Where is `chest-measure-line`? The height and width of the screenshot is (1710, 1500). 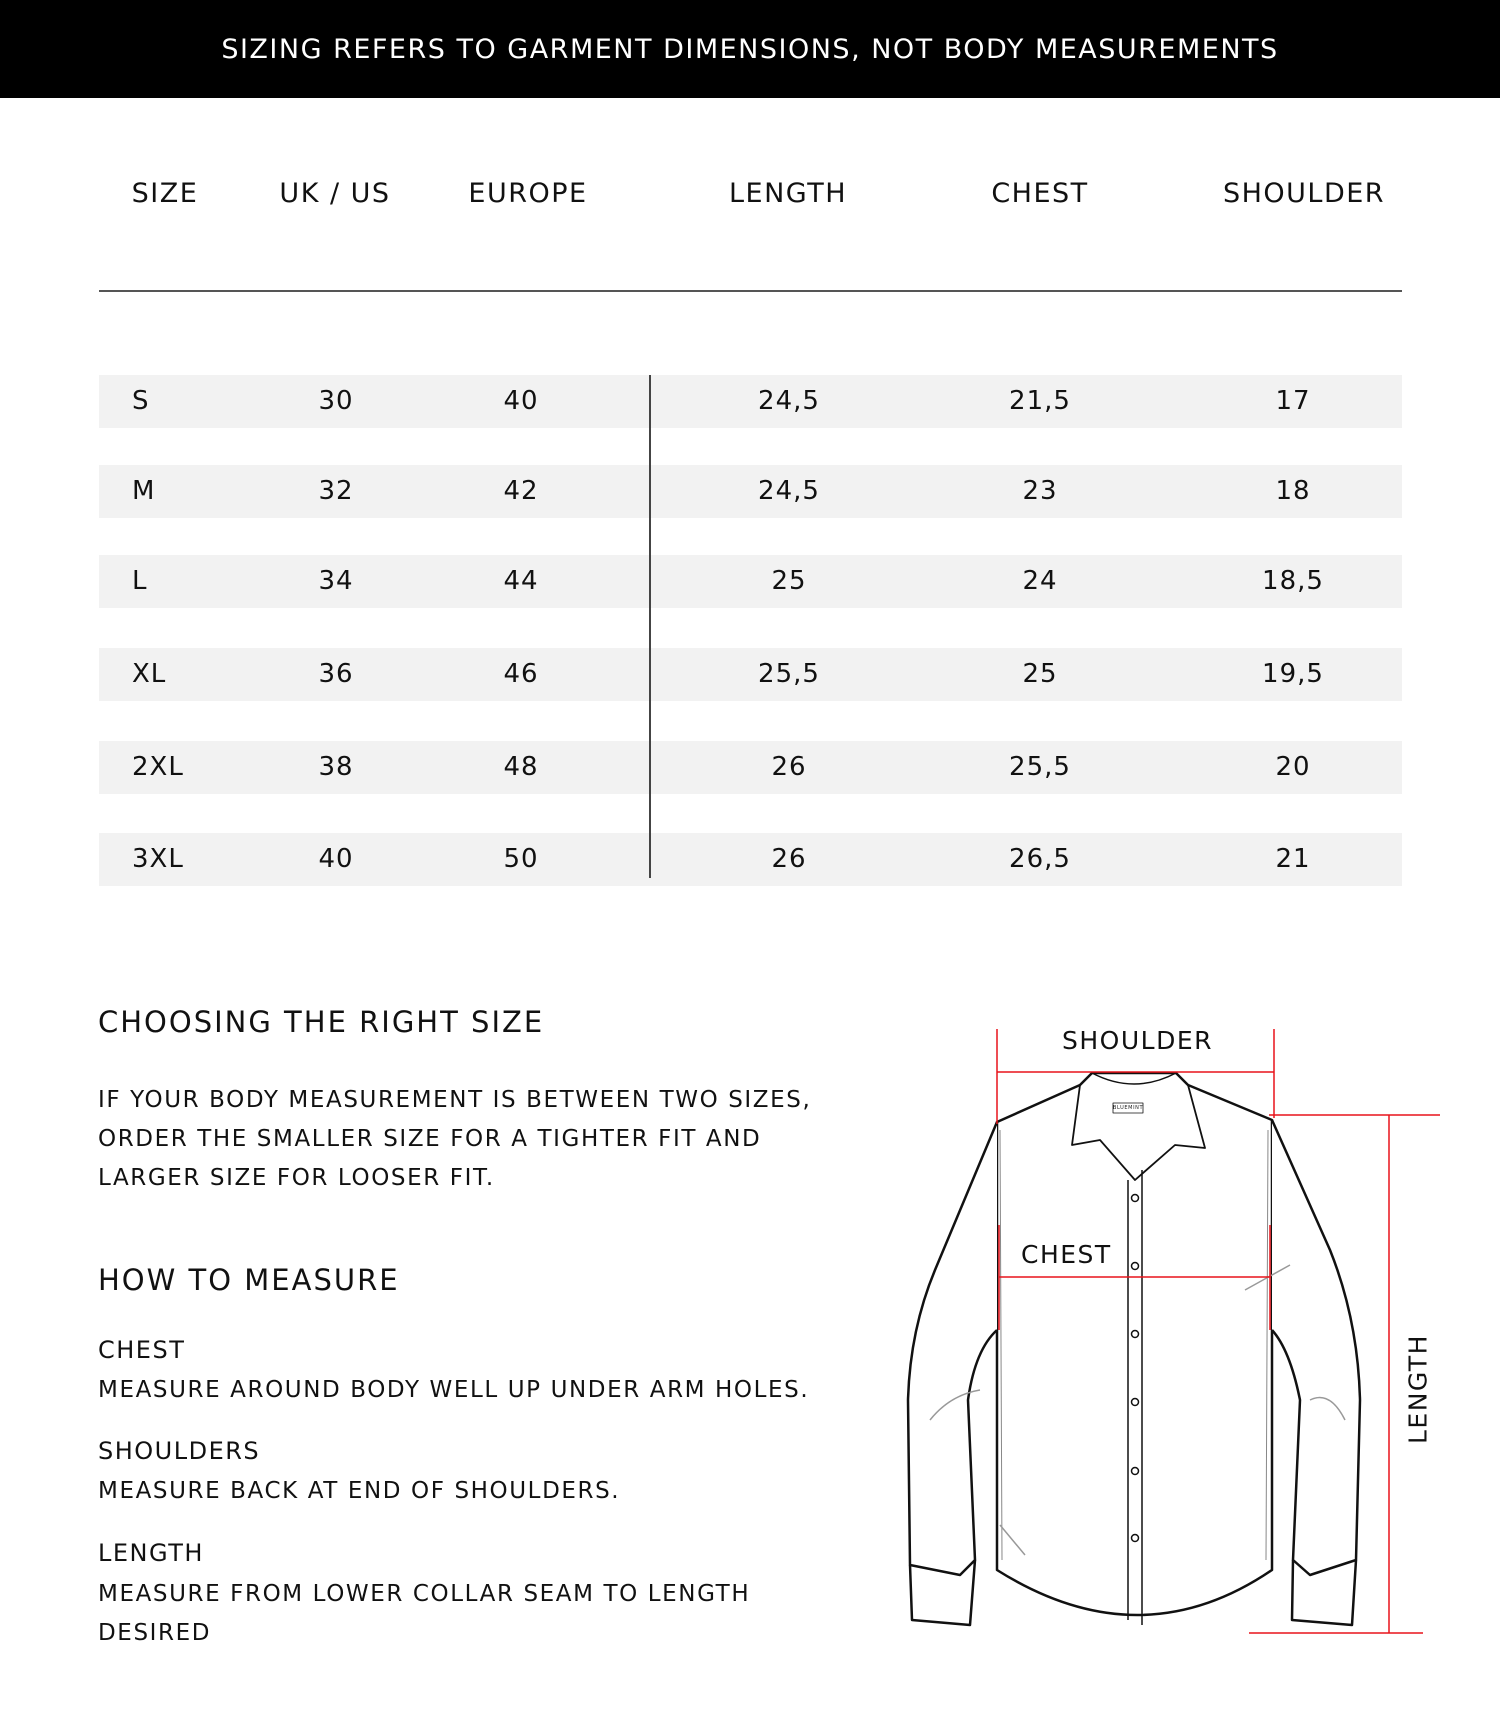
chest-measure-line is located at coordinates (1134, 1277).